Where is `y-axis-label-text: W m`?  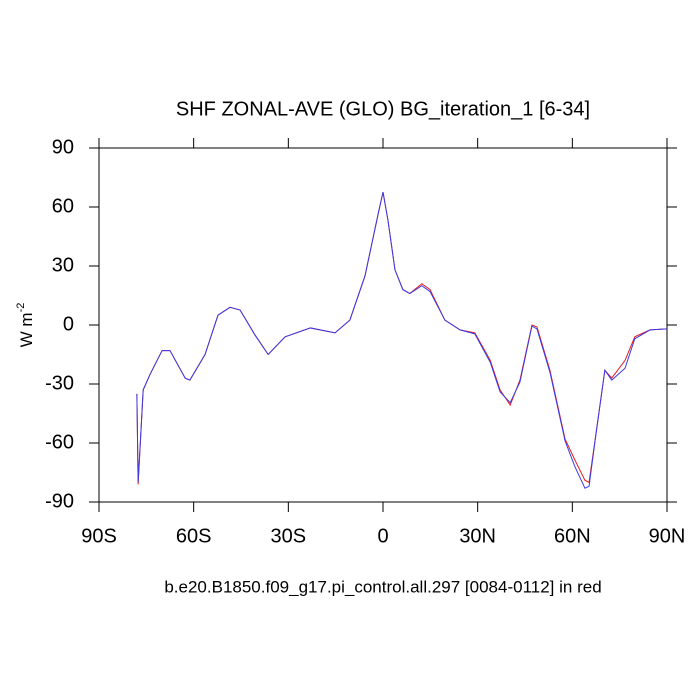 y-axis-label-text: W m is located at coordinates (26, 329).